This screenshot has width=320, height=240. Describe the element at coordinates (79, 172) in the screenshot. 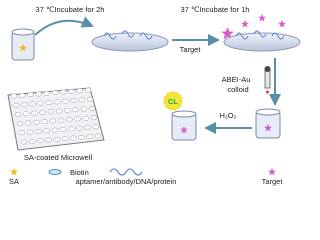

I see `legend-label: Biotin` at that location.